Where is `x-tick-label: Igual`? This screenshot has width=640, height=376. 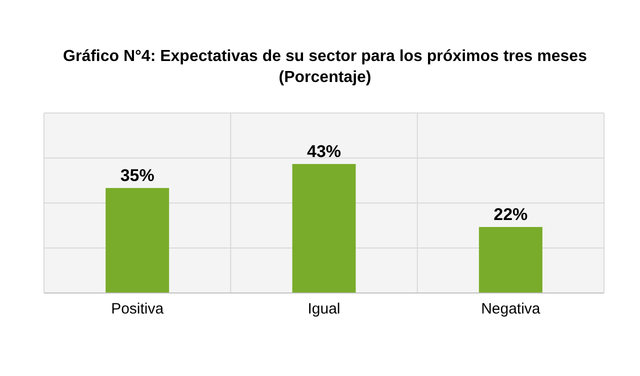 x-tick-label: Igual is located at coordinates (324, 309).